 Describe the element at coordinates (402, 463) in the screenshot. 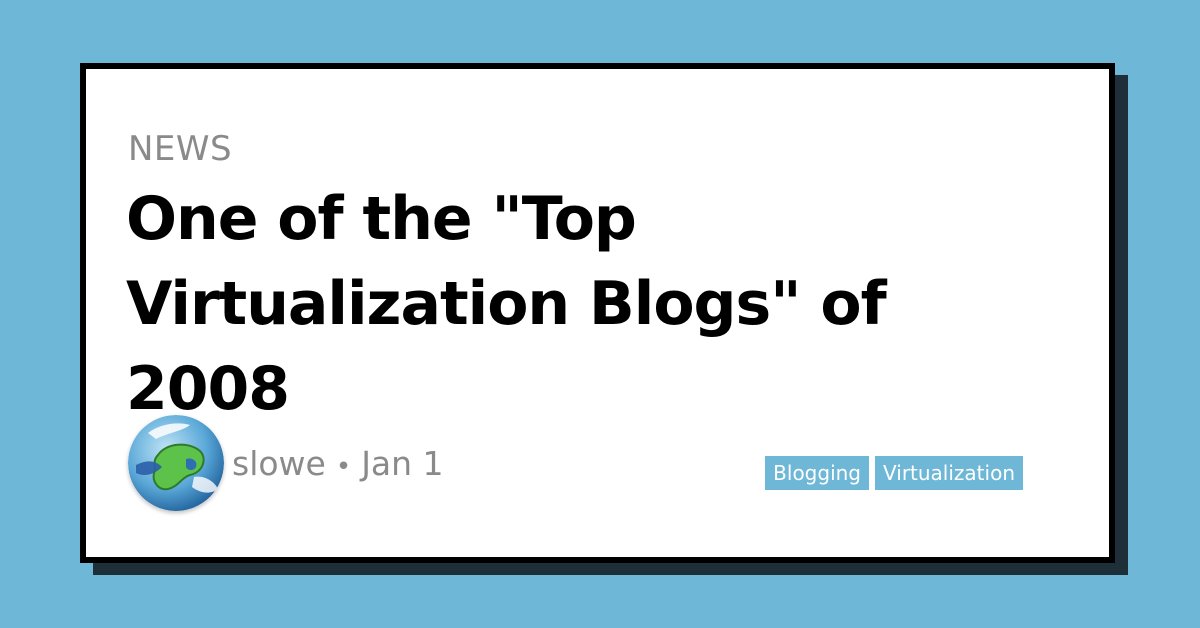

I see `post-date: Jan 1` at that location.